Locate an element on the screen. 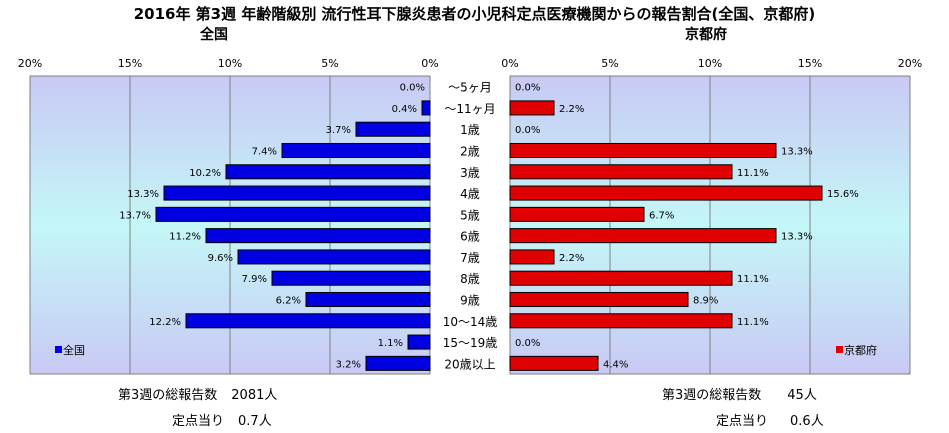 This screenshot has height=433, width=949. left-panel-title: 全国 is located at coordinates (214, 35).